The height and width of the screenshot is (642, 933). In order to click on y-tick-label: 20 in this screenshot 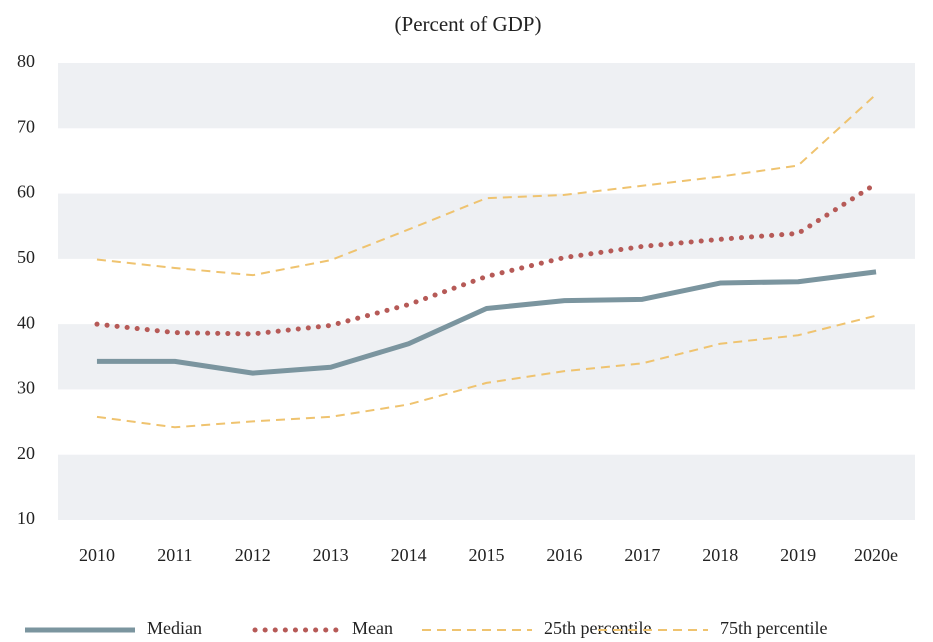, I will do `click(26, 453)`.